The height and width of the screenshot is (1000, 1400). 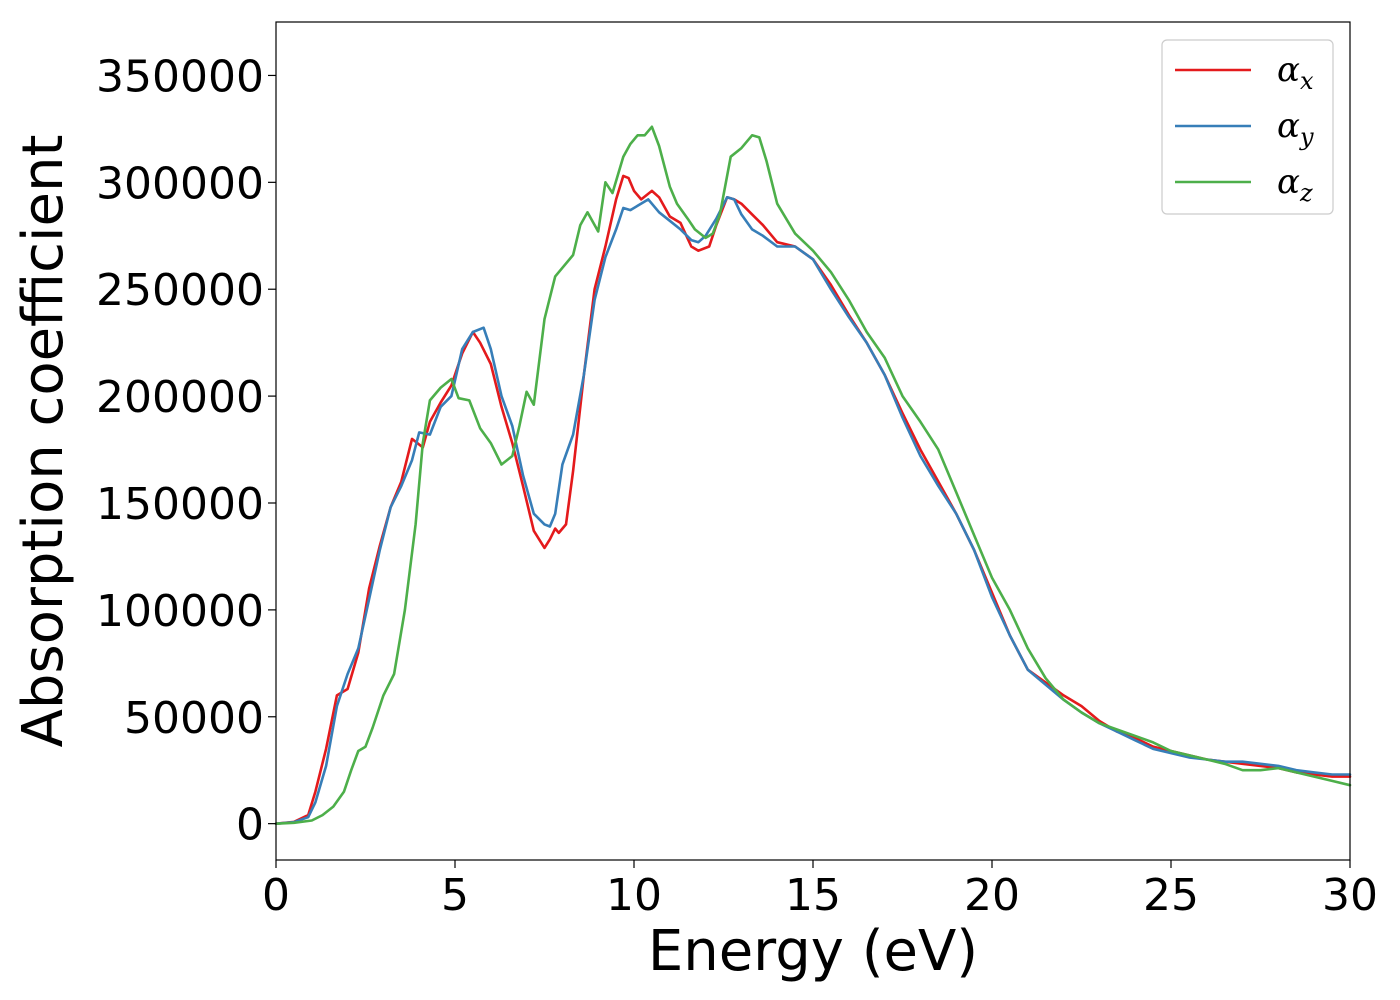 I want to click on y-tick-label: 0, so click(x=250, y=825).